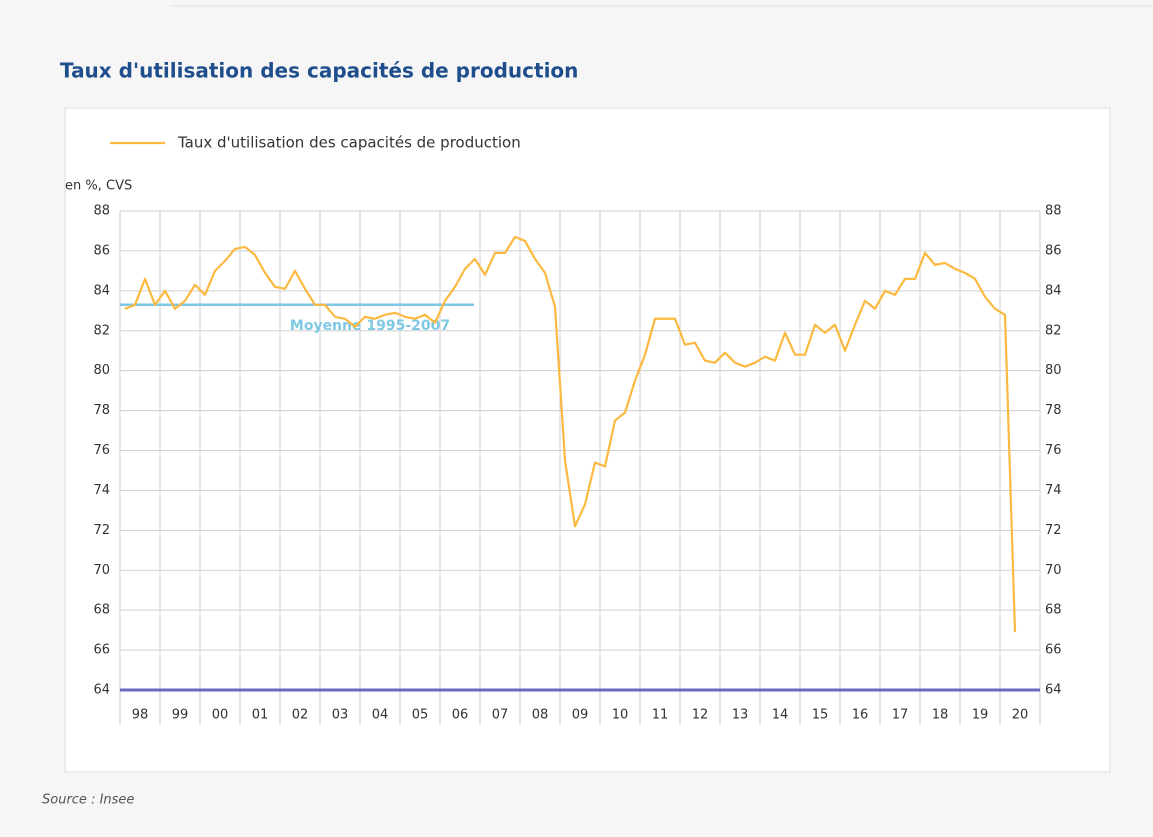 The width and height of the screenshot is (1153, 837). Describe the element at coordinates (980, 715) in the screenshot. I see `x-tick-label: 19` at that location.